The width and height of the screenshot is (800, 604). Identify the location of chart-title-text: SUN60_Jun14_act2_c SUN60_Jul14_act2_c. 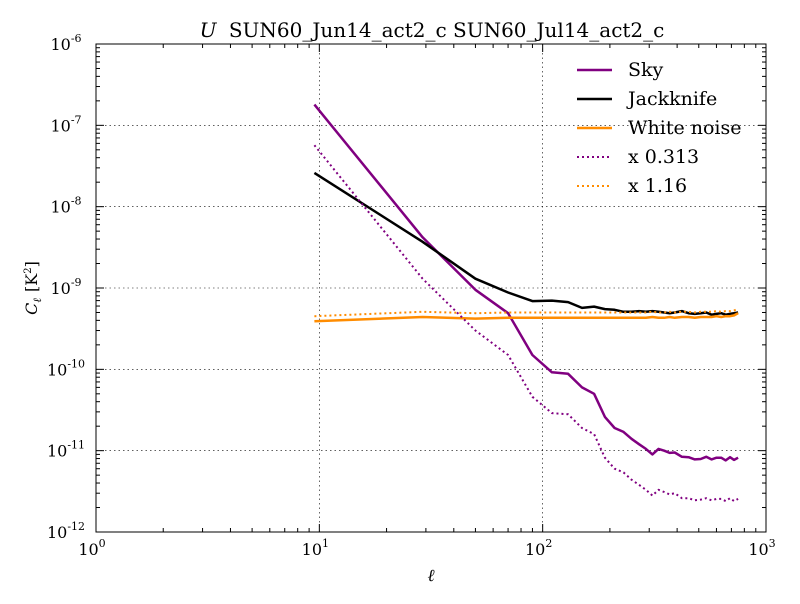
(447, 30).